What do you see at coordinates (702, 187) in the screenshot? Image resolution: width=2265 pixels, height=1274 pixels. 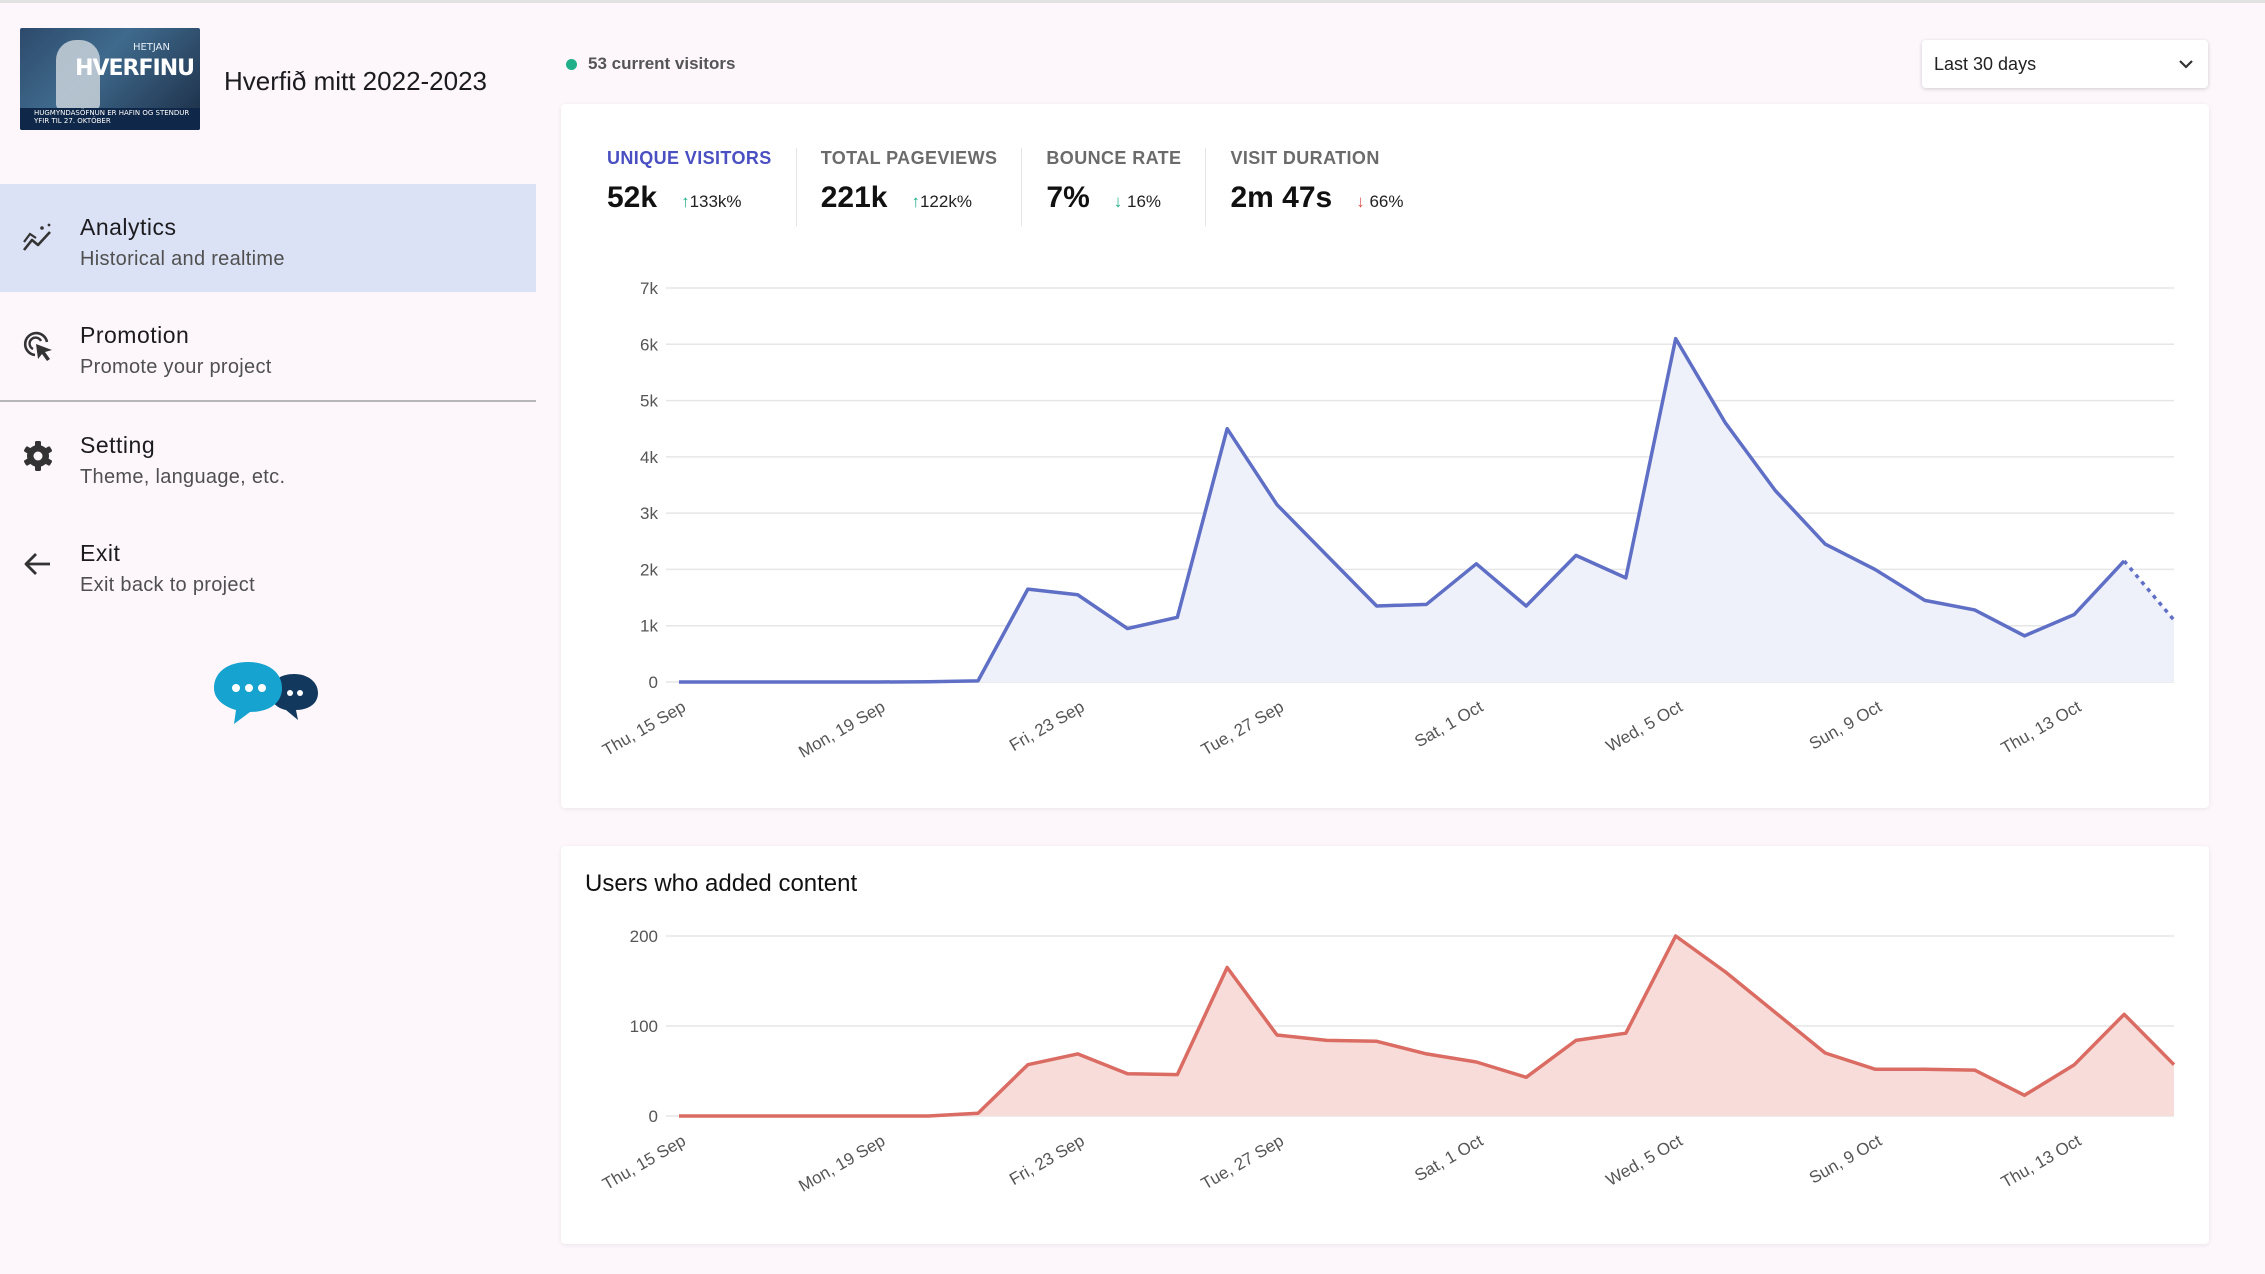 I see `stat-unique-visitors: UNIQUE VISITORS 52k ↑133k%` at bounding box center [702, 187].